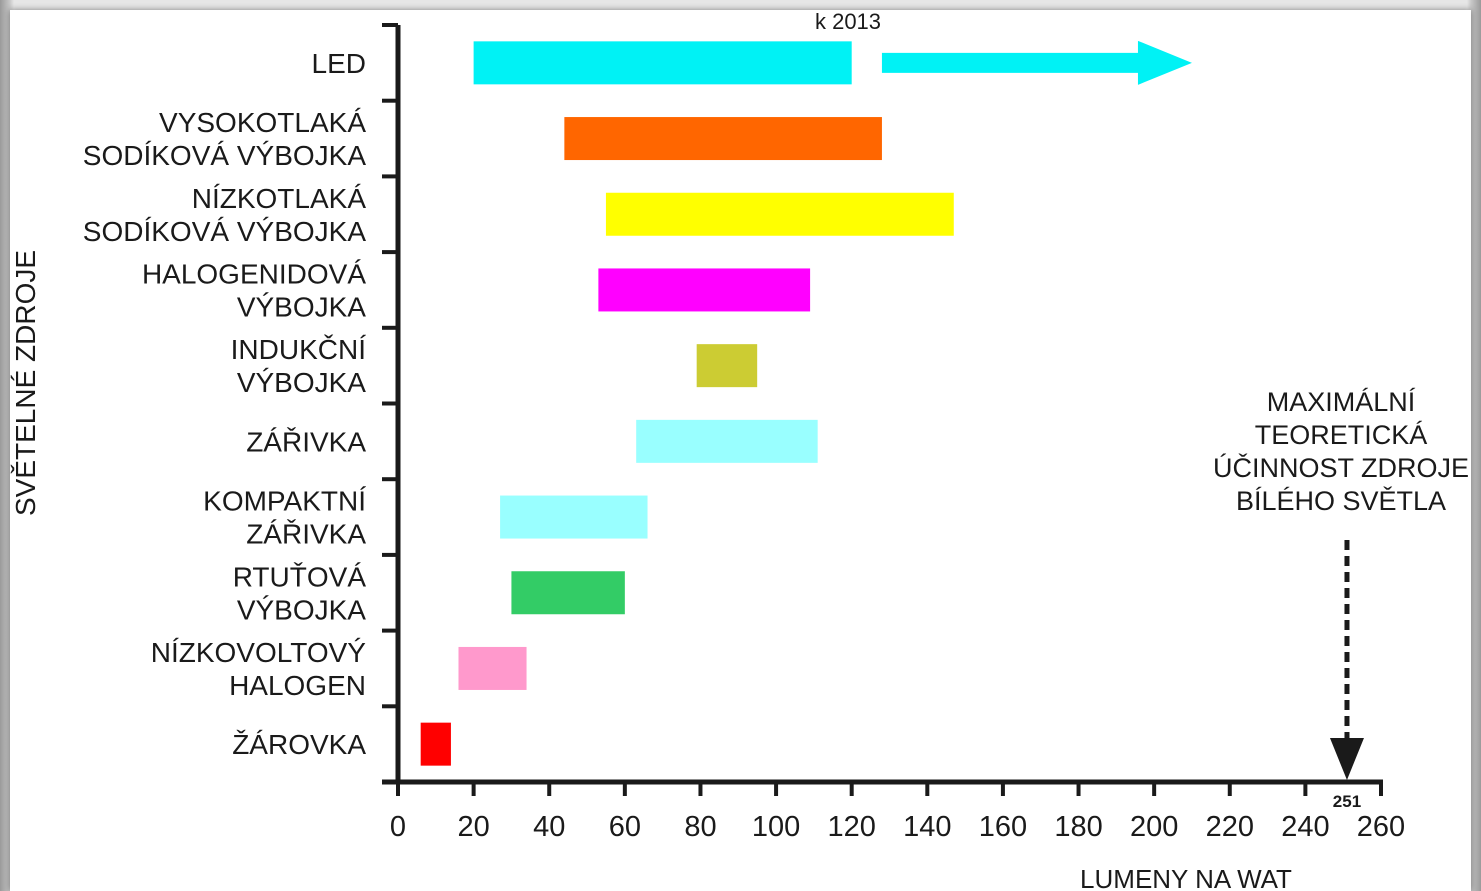 The width and height of the screenshot is (1481, 891). I want to click on x-tick-label: 220, so click(1230, 827).